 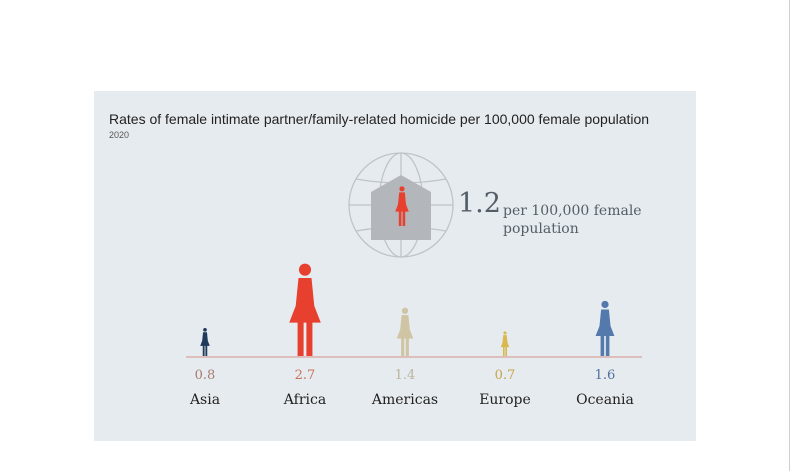 What do you see at coordinates (789, 235) in the screenshot?
I see `scrollbar-edge` at bounding box center [789, 235].